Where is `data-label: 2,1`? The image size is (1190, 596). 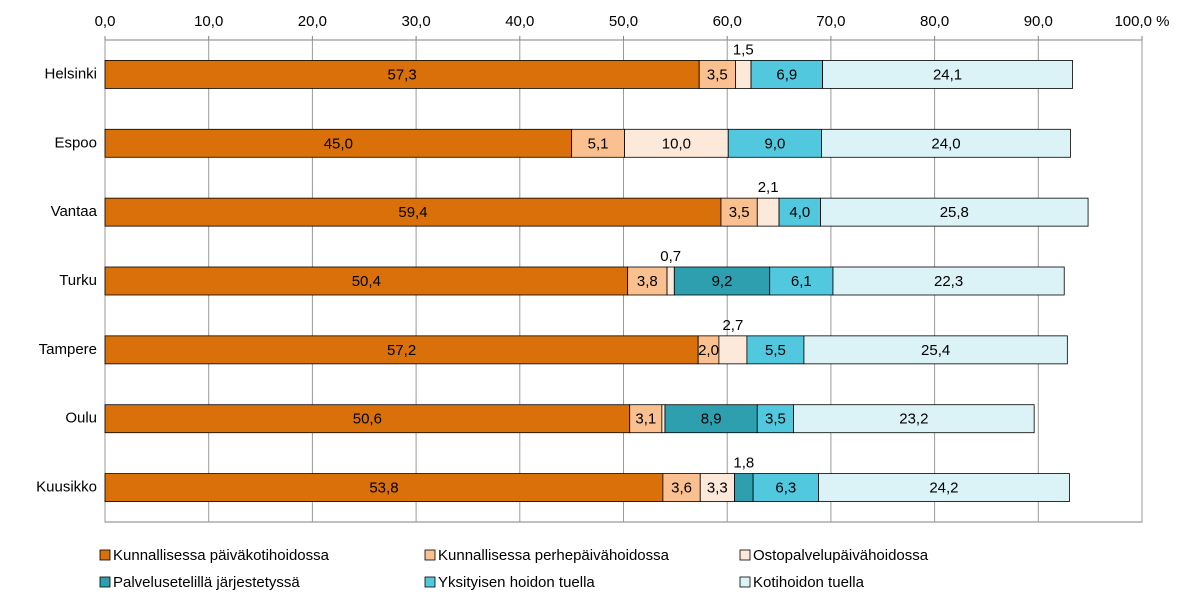 data-label: 2,1 is located at coordinates (768, 187).